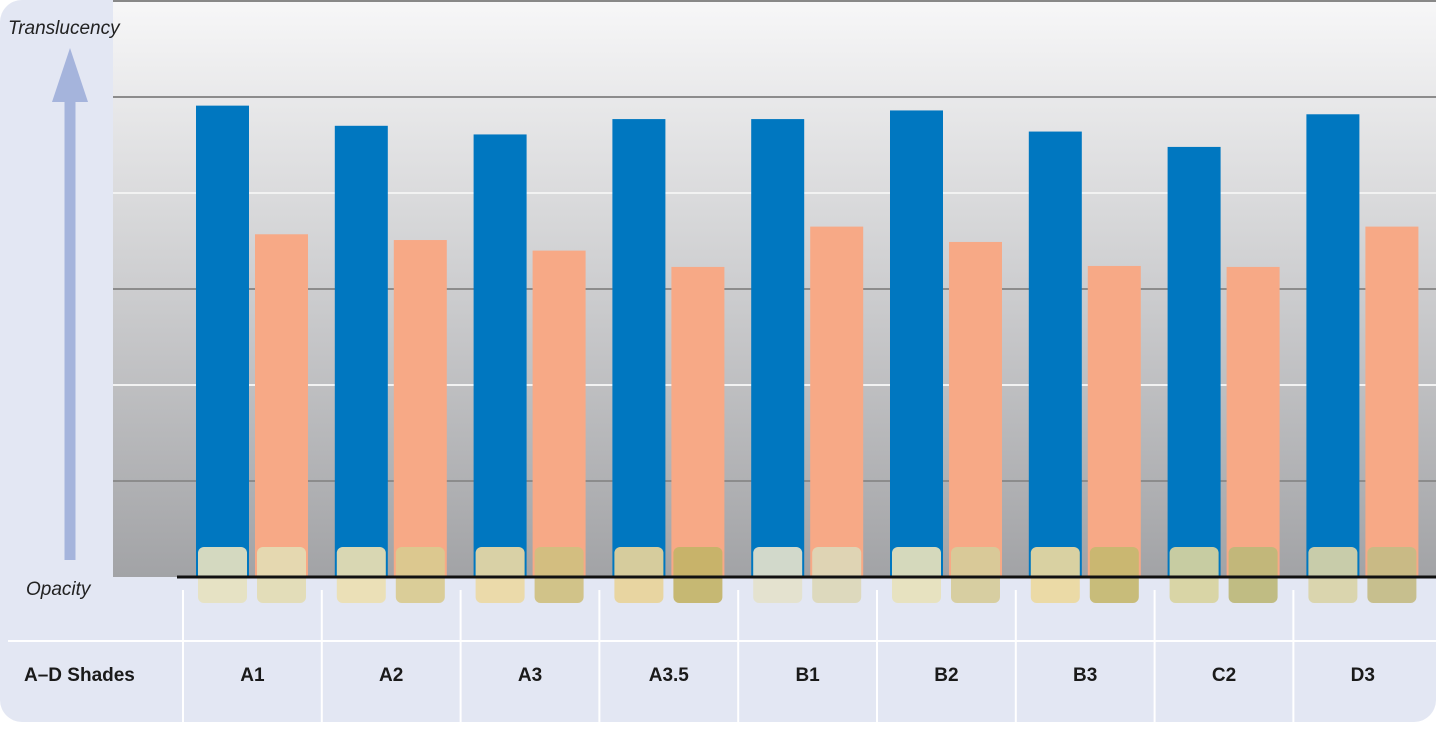  What do you see at coordinates (669, 675) in the screenshot?
I see `category-label: A3.5` at bounding box center [669, 675].